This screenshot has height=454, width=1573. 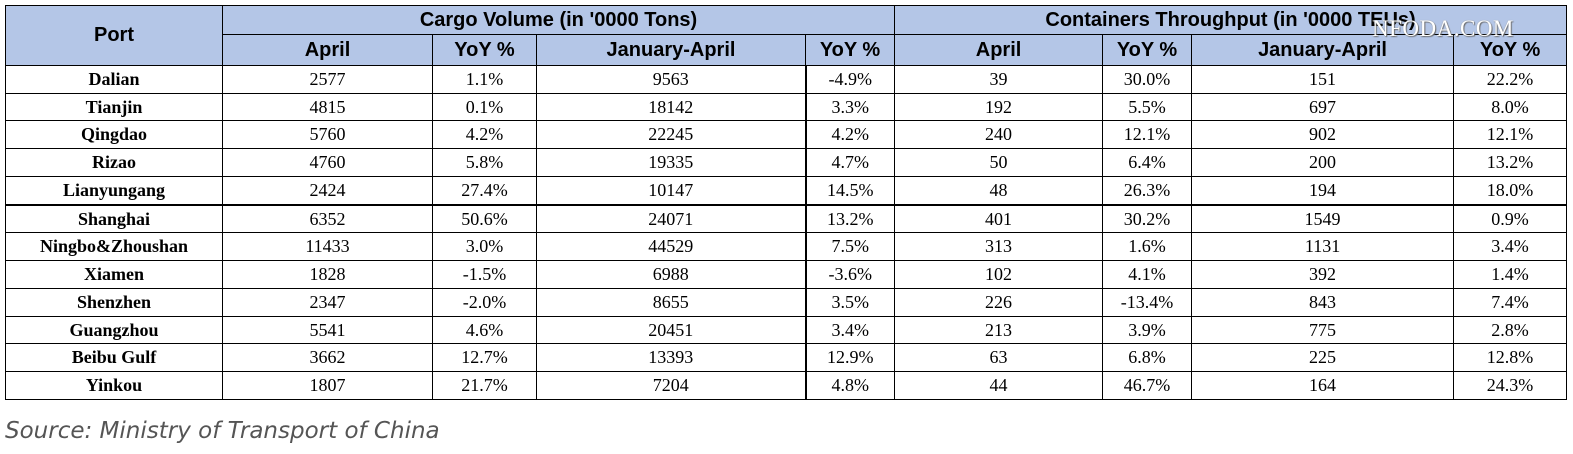 I want to click on value-cell: 1.1%, so click(x=484, y=79).